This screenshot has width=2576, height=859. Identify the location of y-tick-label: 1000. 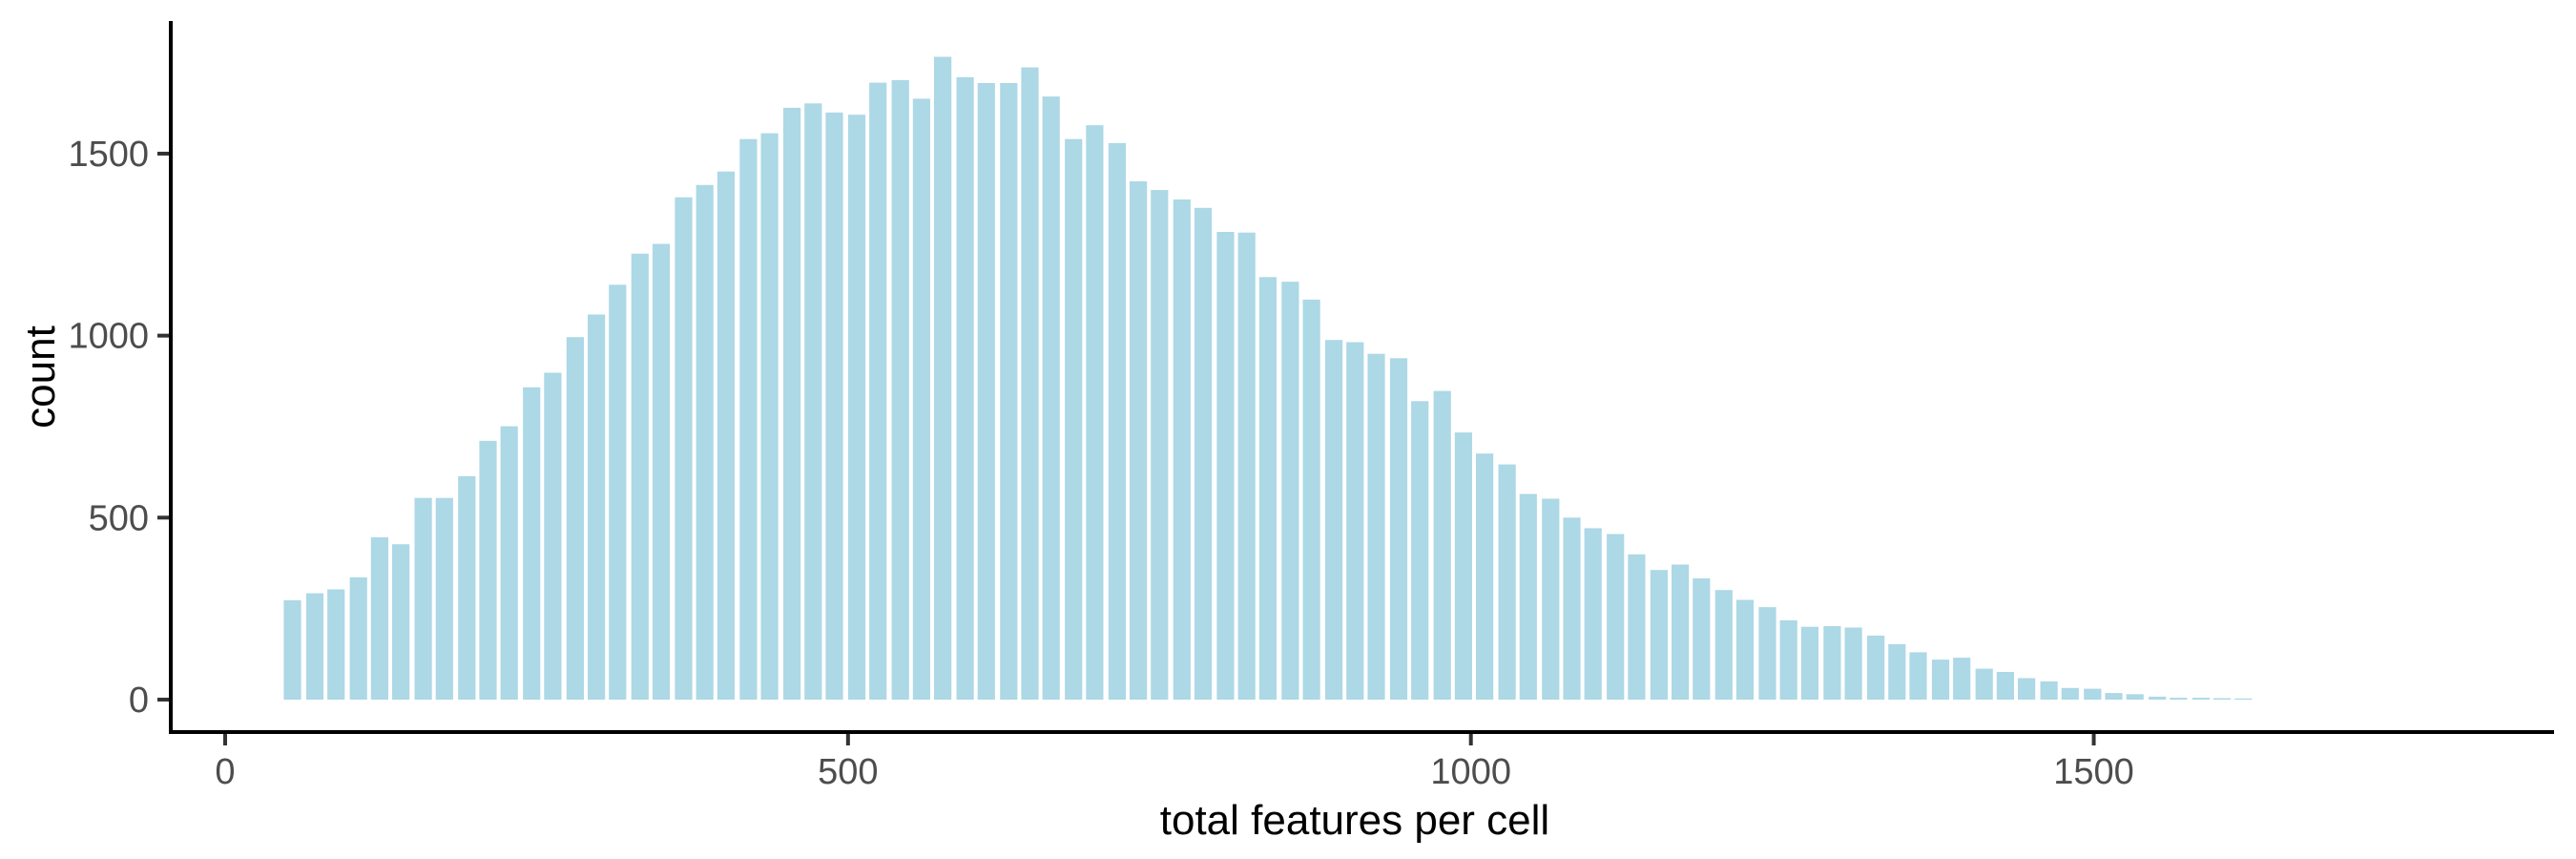
(108, 337).